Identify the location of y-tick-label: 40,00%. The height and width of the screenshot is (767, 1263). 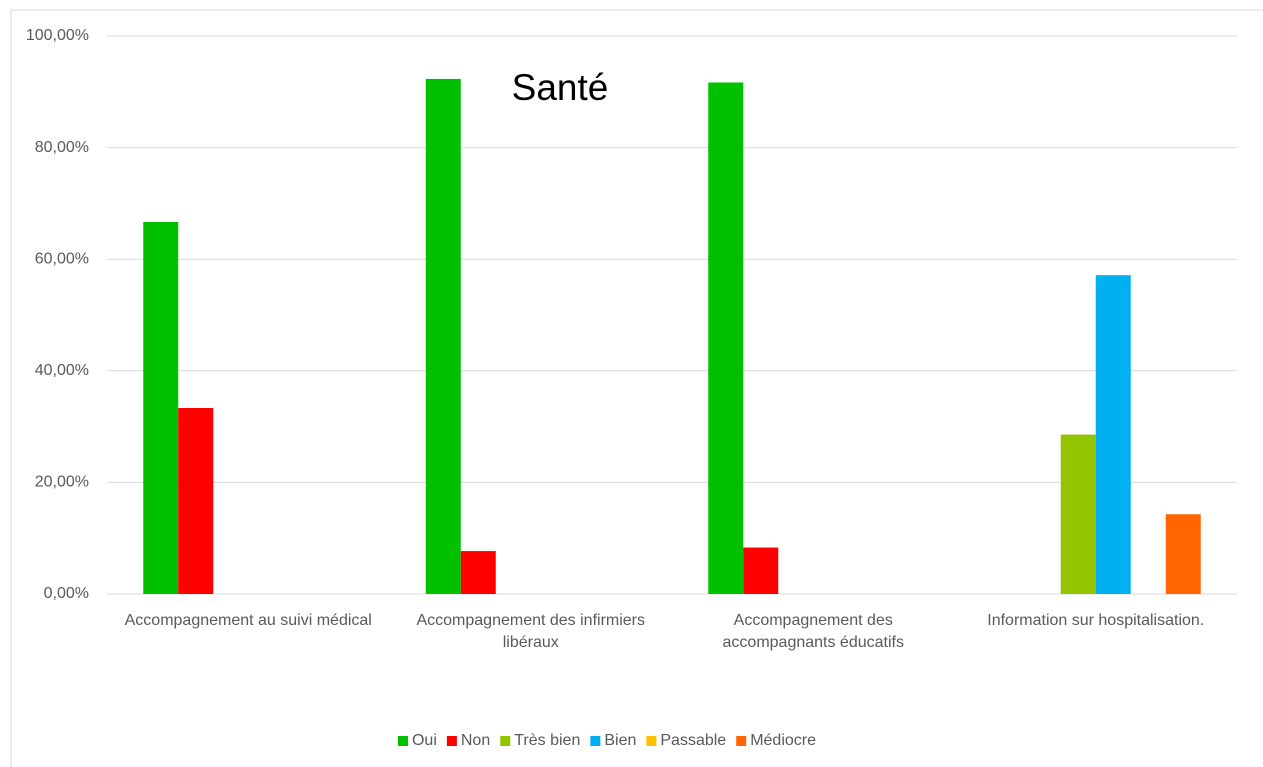
(62, 370).